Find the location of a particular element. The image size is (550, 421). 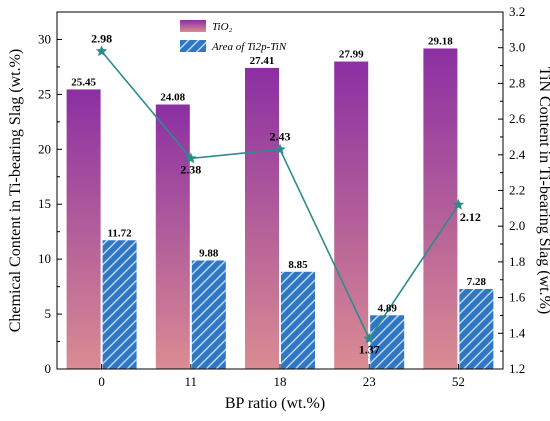

tin-area-bar-label: 9.88 is located at coordinates (209, 253).